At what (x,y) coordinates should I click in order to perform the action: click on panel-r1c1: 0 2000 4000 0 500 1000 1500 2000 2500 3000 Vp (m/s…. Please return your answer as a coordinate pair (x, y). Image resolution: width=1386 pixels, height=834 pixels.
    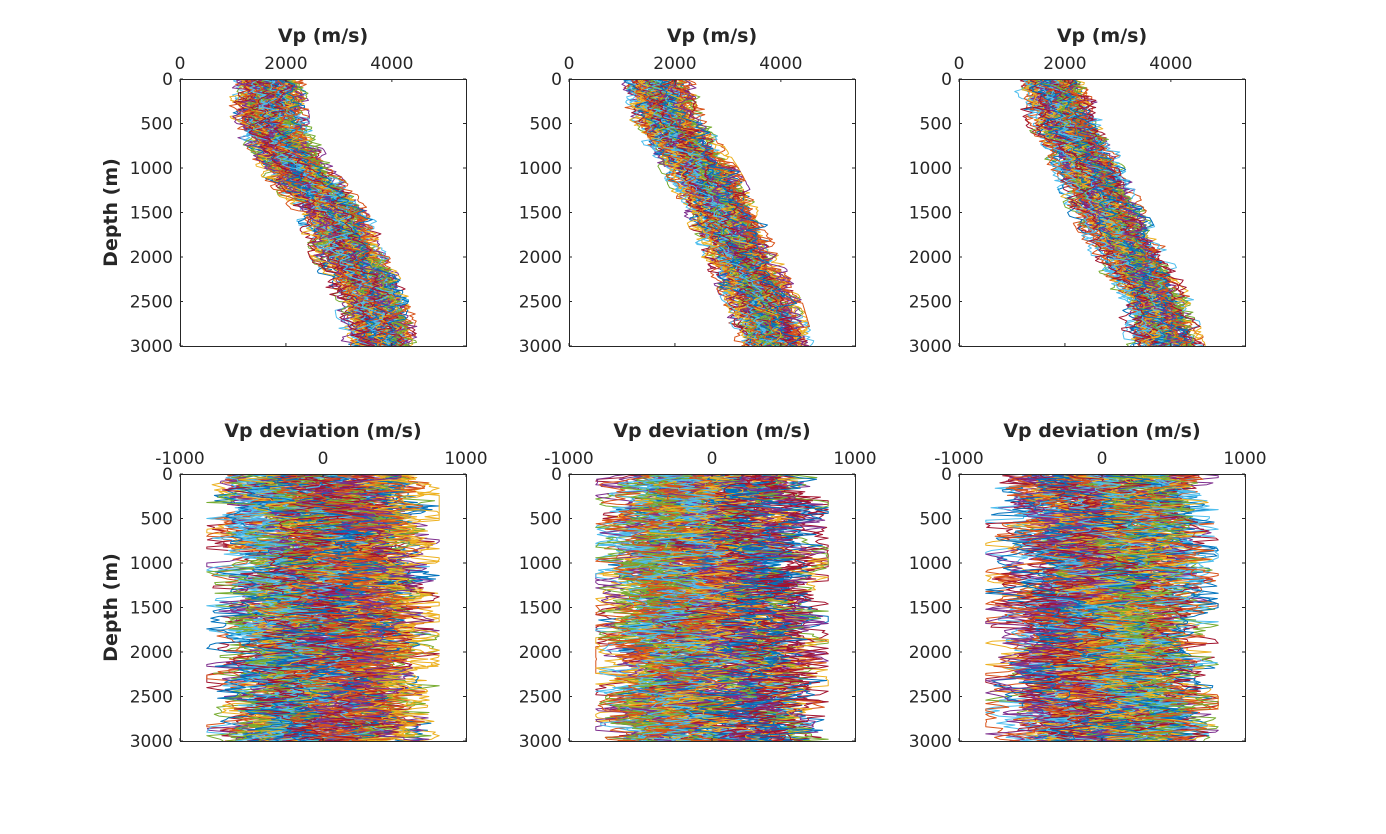
    Looking at the image, I should click on (283, 191).